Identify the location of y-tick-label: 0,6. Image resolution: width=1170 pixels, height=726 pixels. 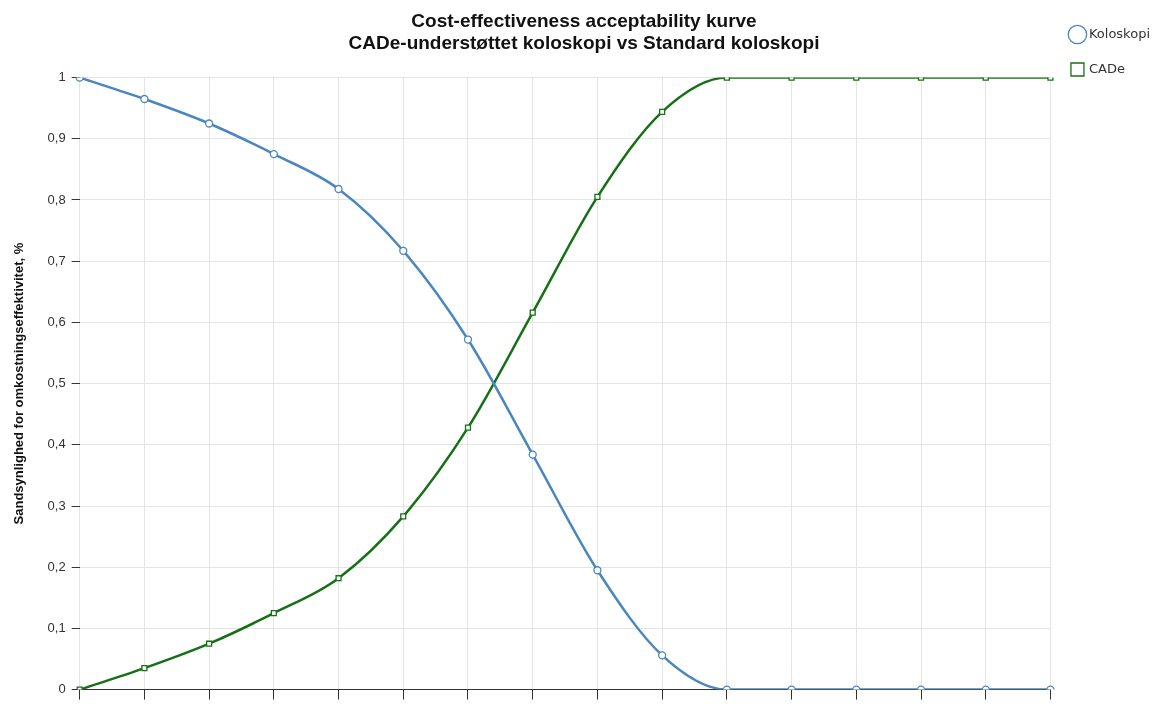
(56, 321).